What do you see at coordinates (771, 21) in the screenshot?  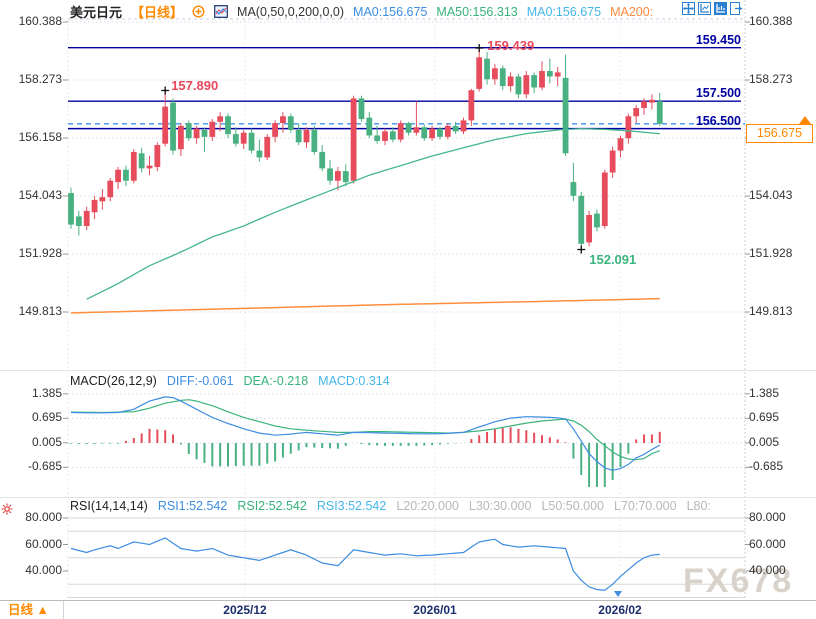 I see `price-axis-right-label: 160.388` at bounding box center [771, 21].